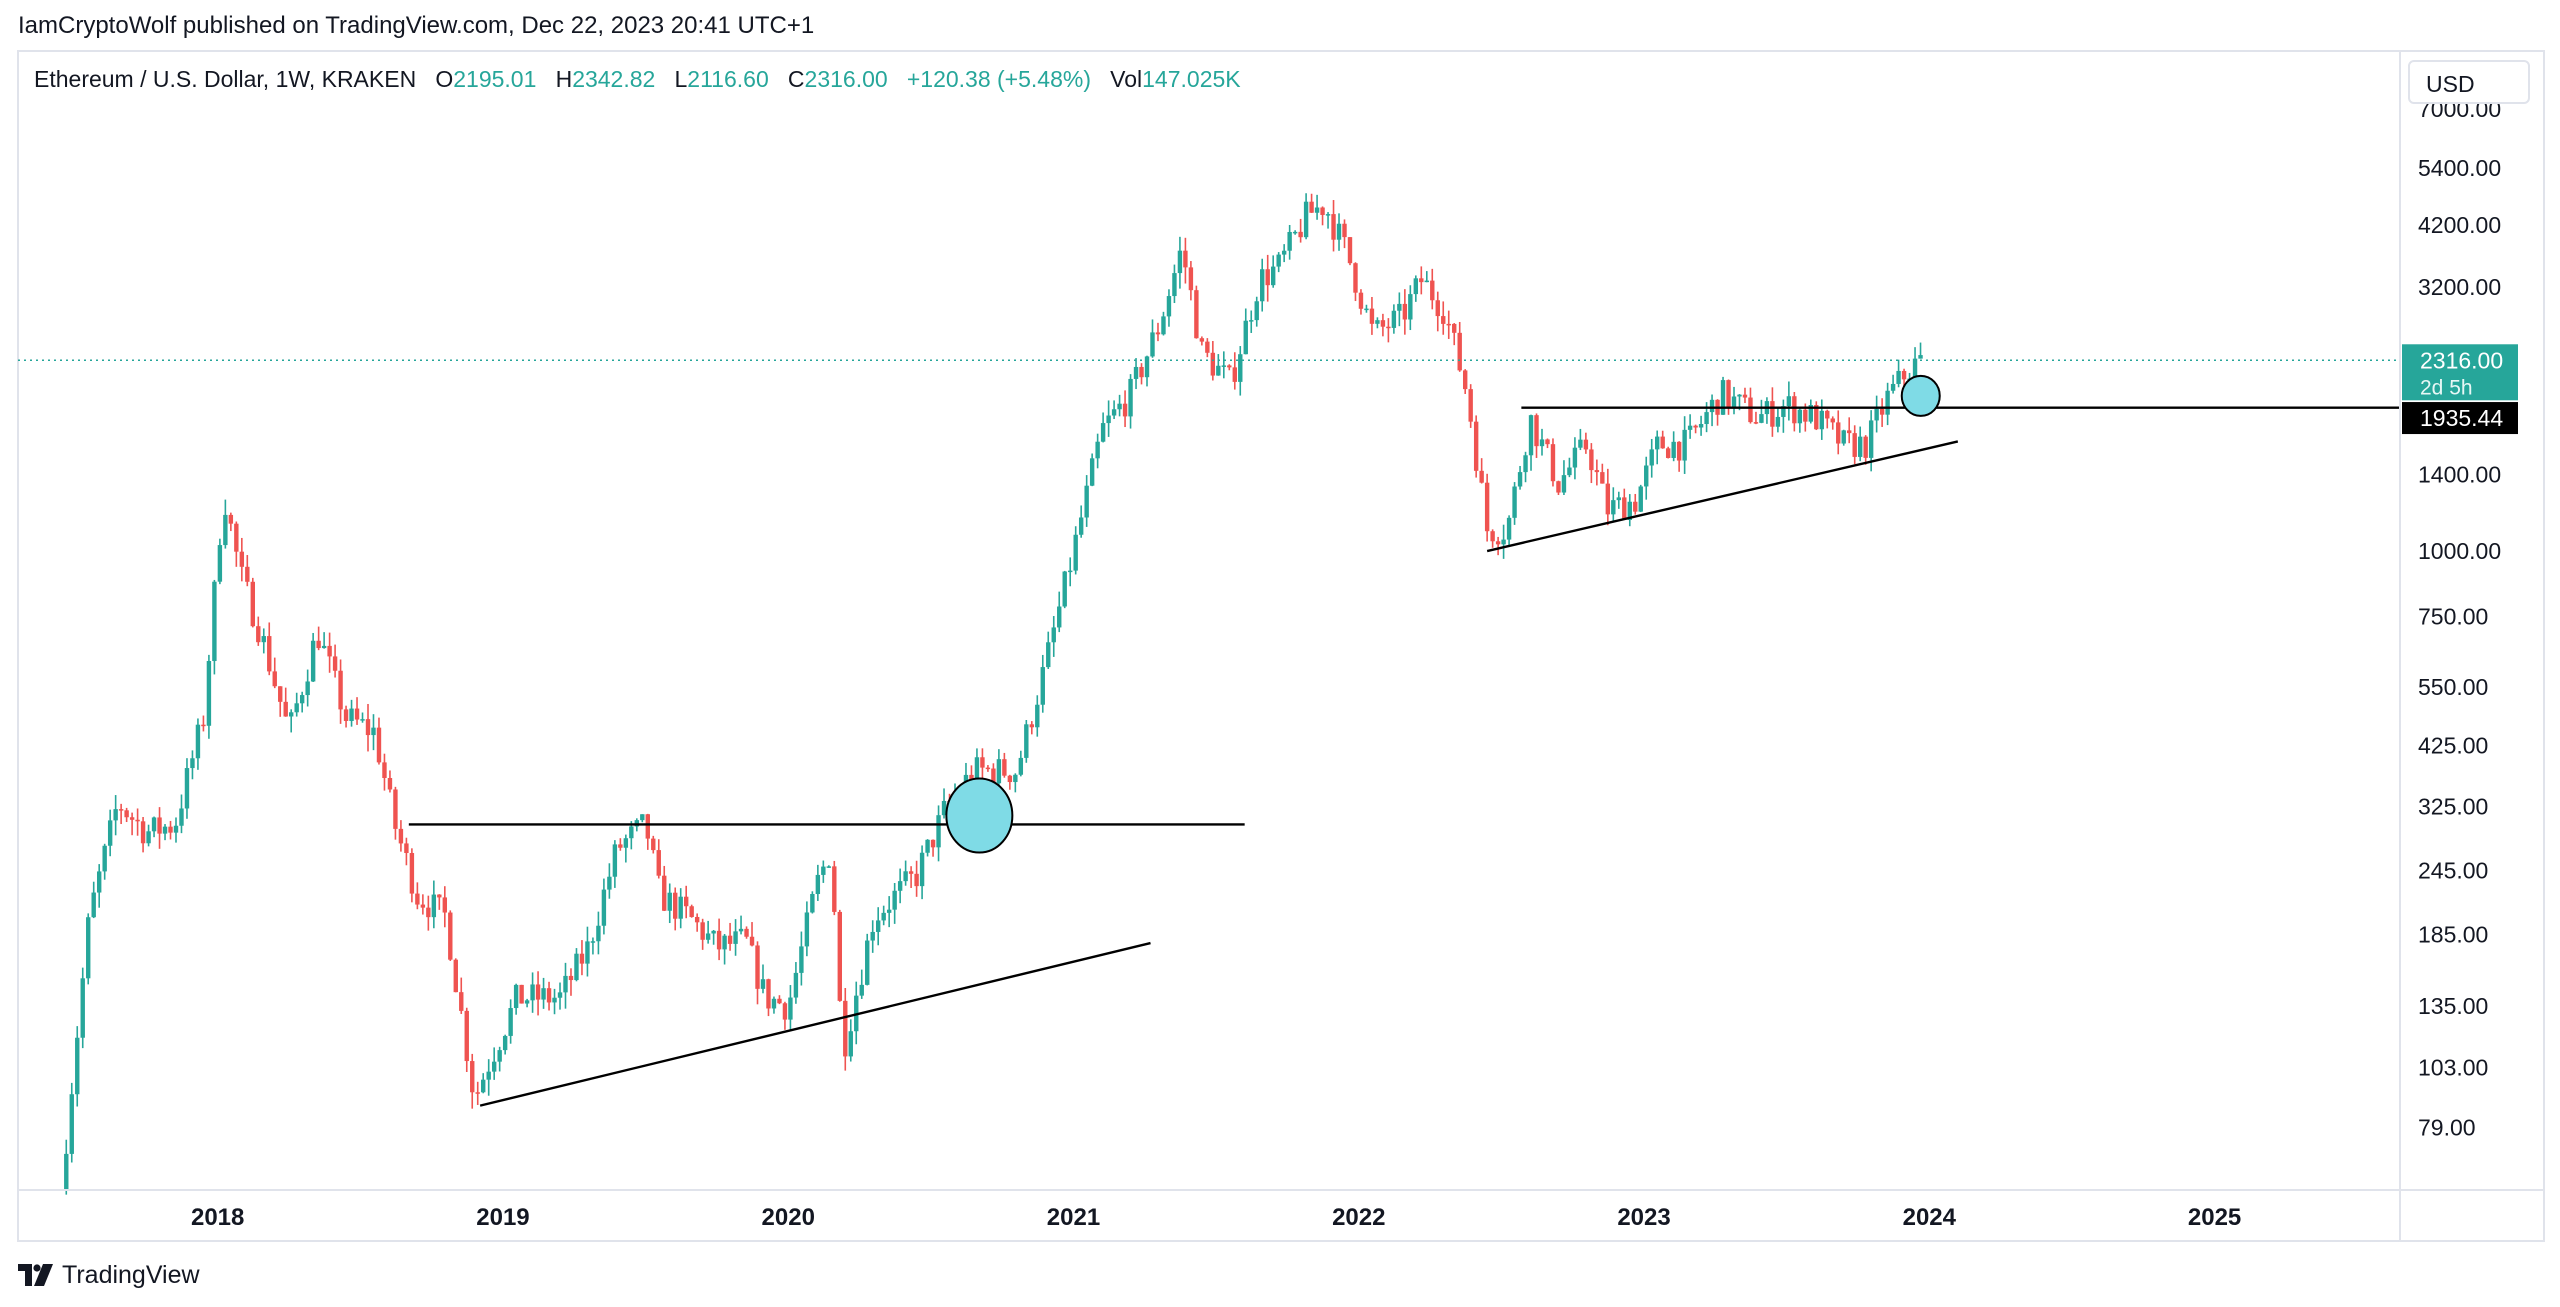  Describe the element at coordinates (109, 1275) in the screenshot. I see `tradingview-brand: TradingView` at that location.